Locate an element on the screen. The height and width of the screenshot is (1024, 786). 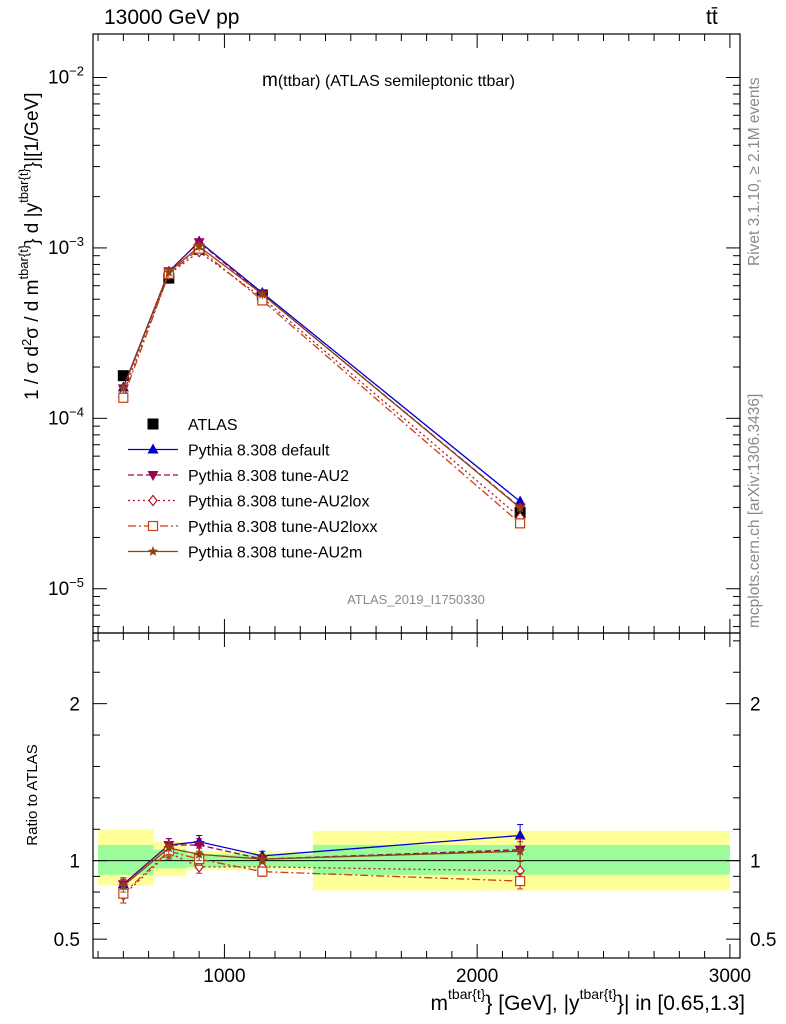
legend-label: Pythia 8.308 tune-AU2lox is located at coordinates (278, 502).